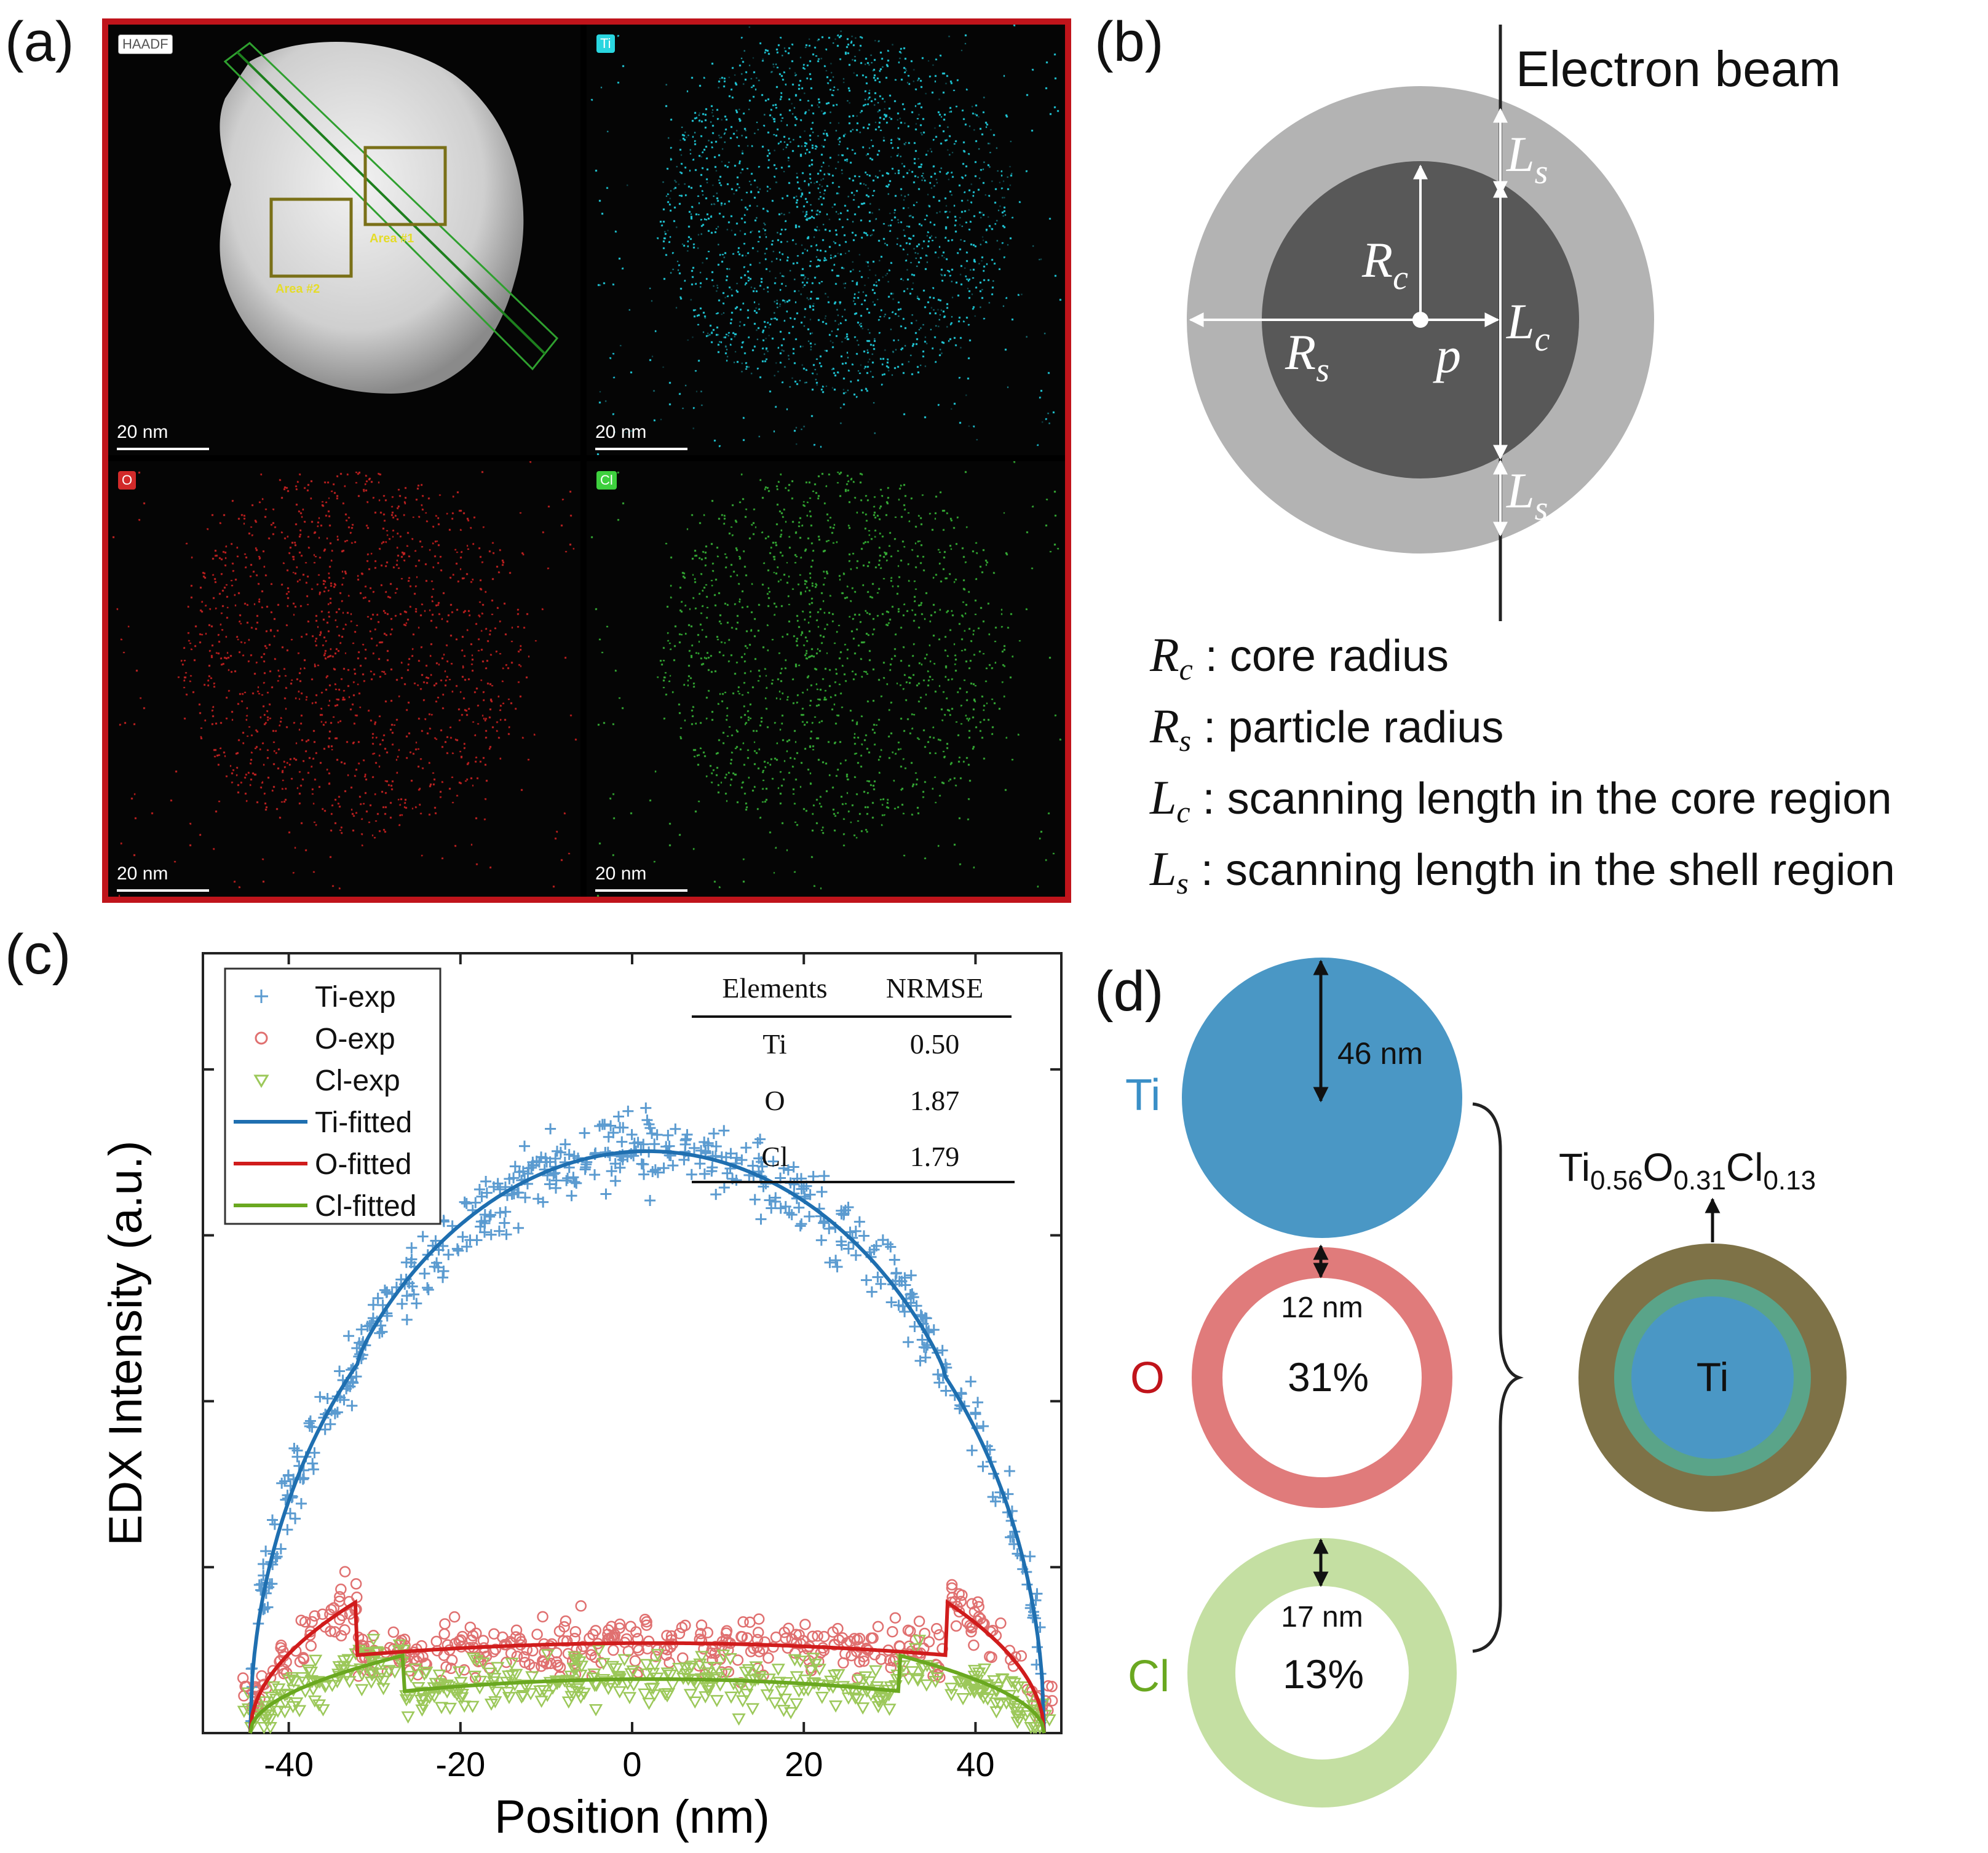  I want to click on haadf-map: Area #1 Area #2 HAADF 20 nm, so click(344, 240).